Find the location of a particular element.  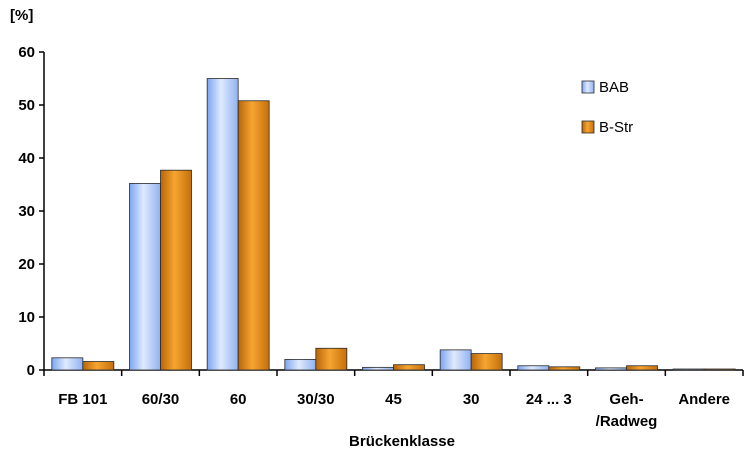

x-tick-label: 24 ... 3 is located at coordinates (549, 399).